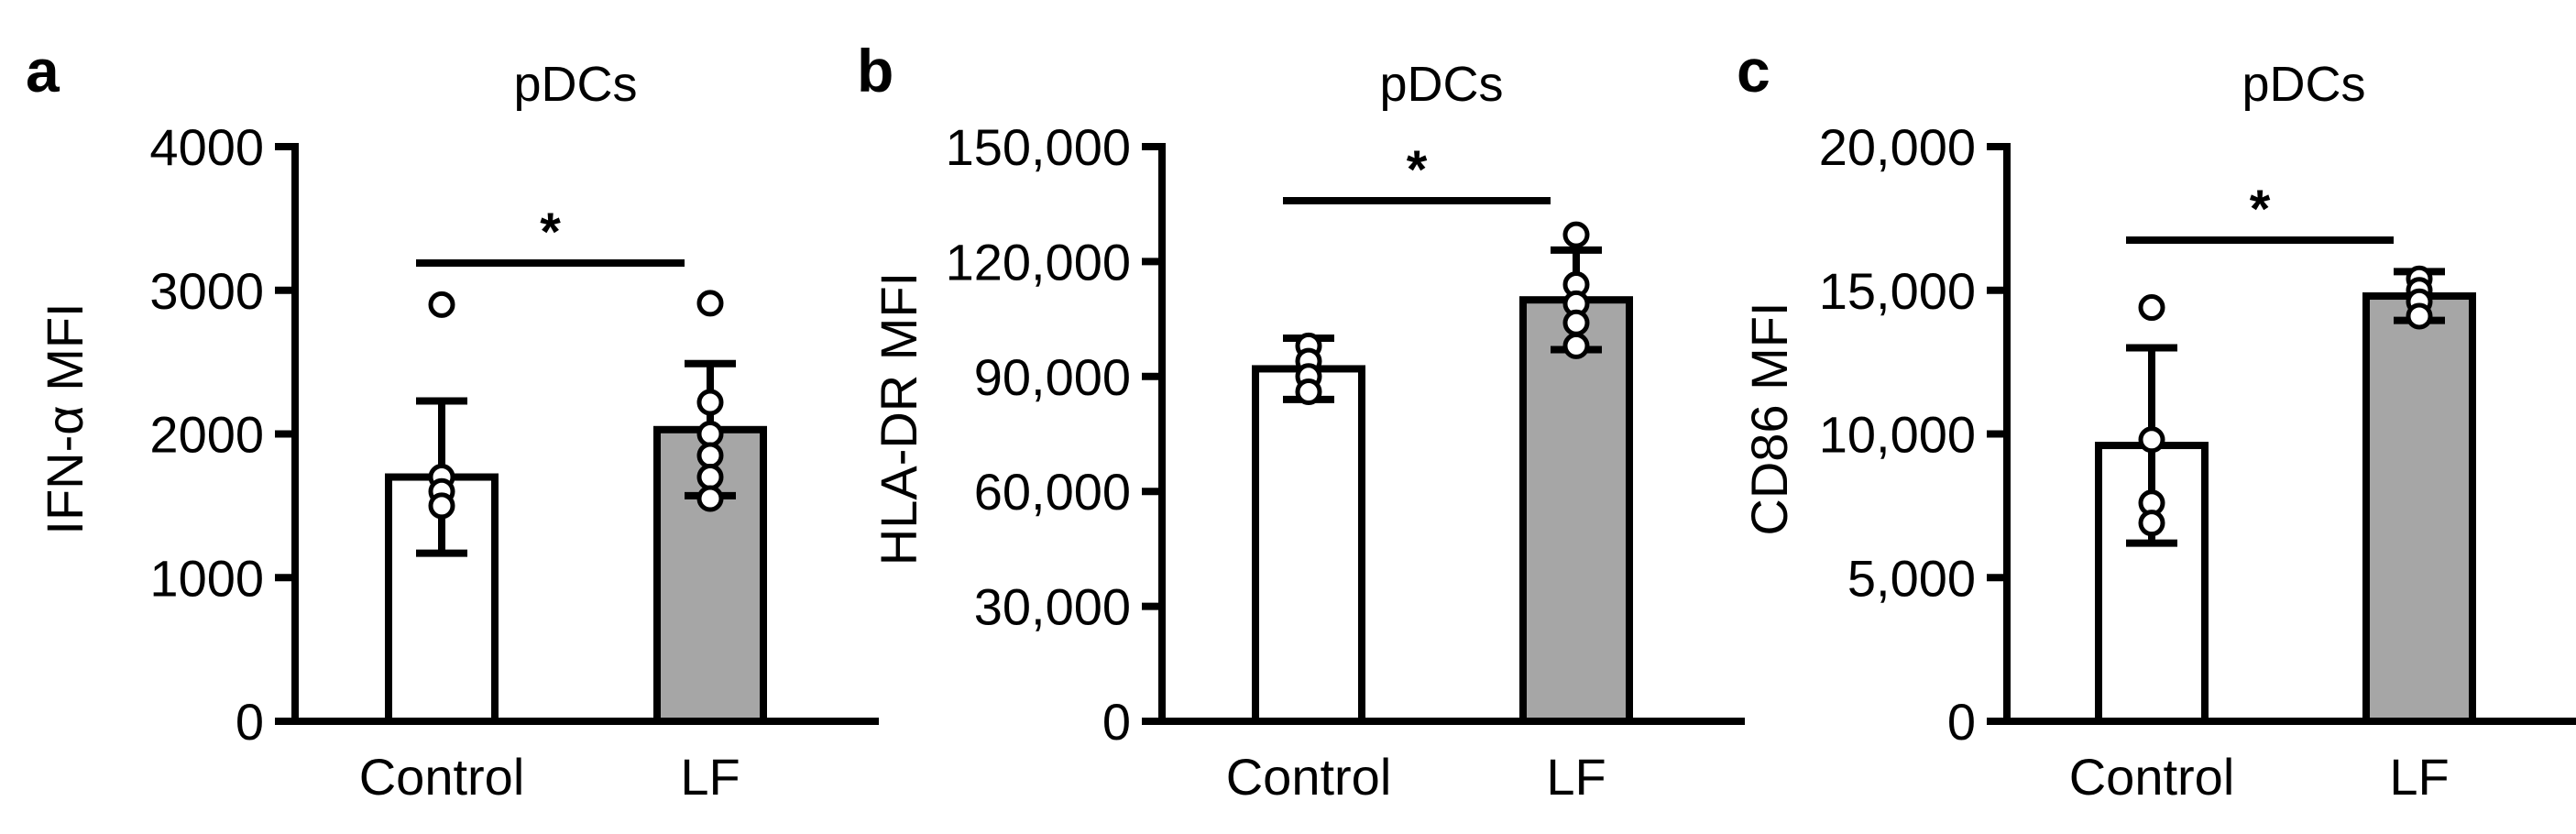  I want to click on y-tick-label: 2000, so click(206, 435).